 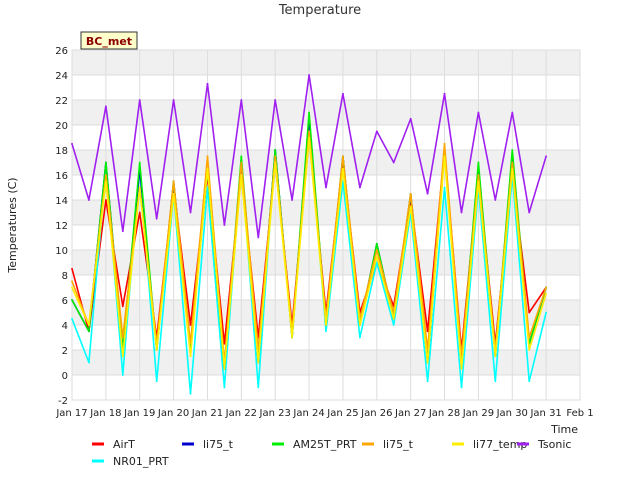 I want to click on x-tick-label: Jan 24, so click(x=308, y=413).